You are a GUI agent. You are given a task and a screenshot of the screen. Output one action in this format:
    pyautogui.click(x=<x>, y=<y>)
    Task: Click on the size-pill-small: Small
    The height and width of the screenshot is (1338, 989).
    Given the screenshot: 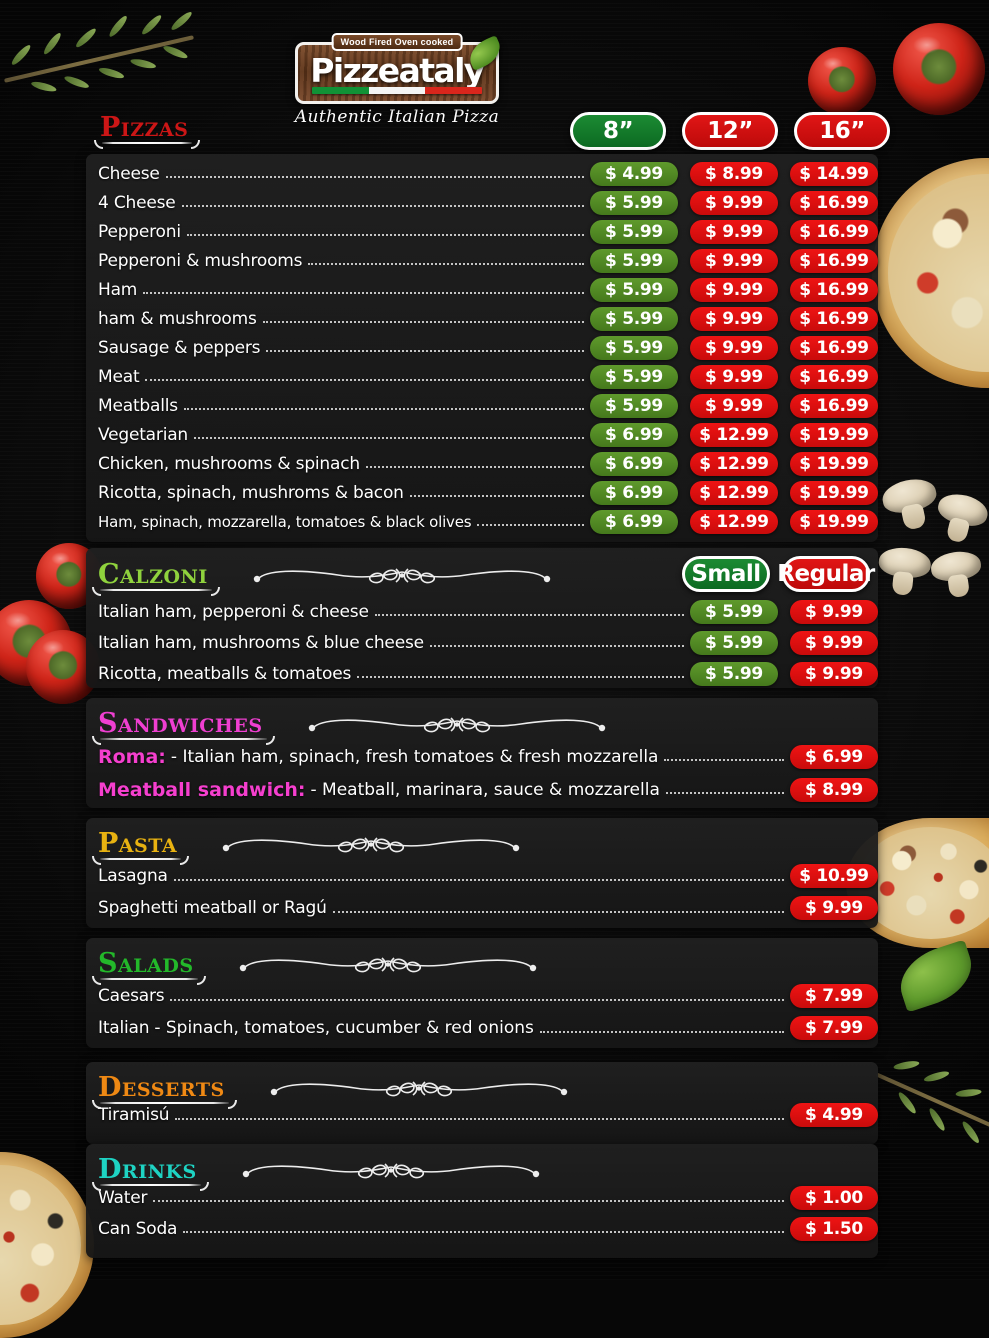 What is the action you would take?
    pyautogui.click(x=726, y=574)
    